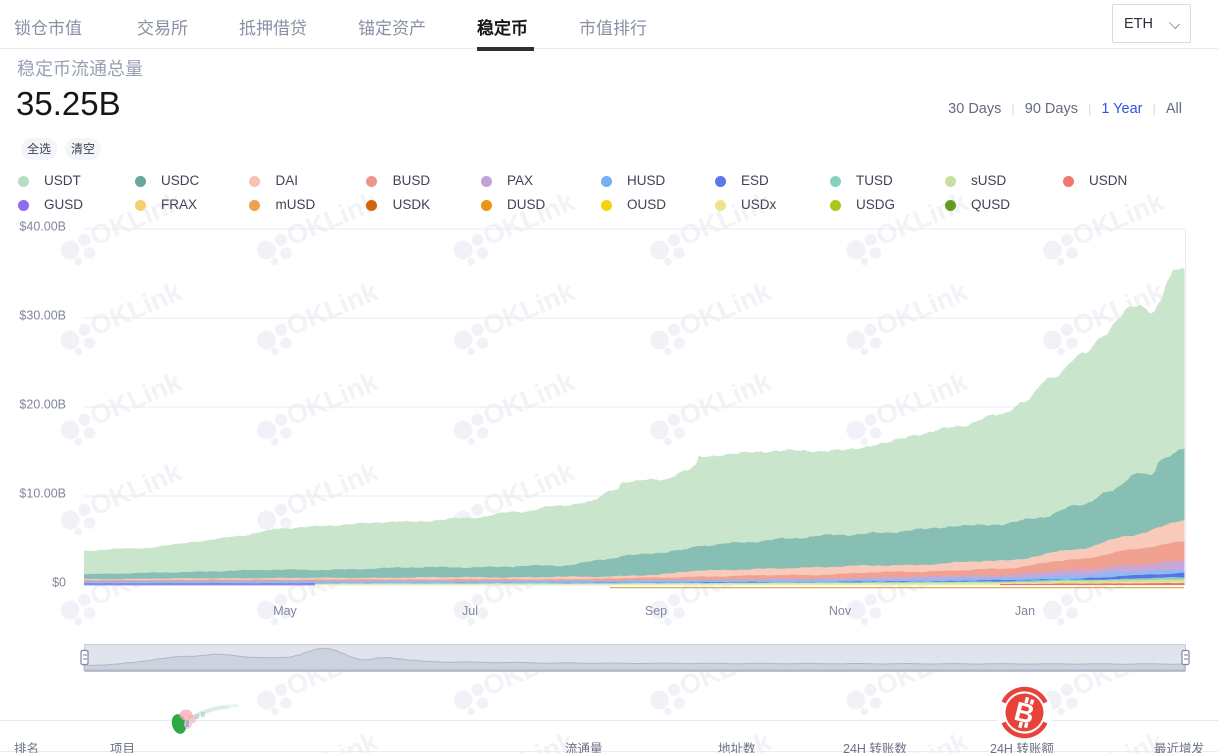  Describe the element at coordinates (1025, 611) in the screenshot. I see `svg-text: Jan` at that location.